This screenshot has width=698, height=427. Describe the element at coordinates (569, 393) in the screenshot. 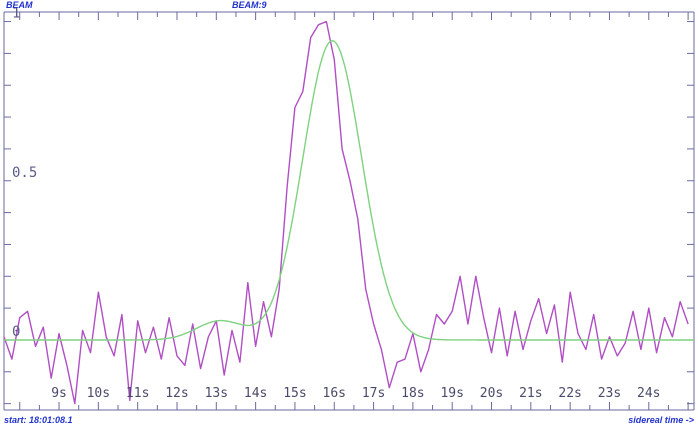

I see `x-tick-label: 22s` at that location.